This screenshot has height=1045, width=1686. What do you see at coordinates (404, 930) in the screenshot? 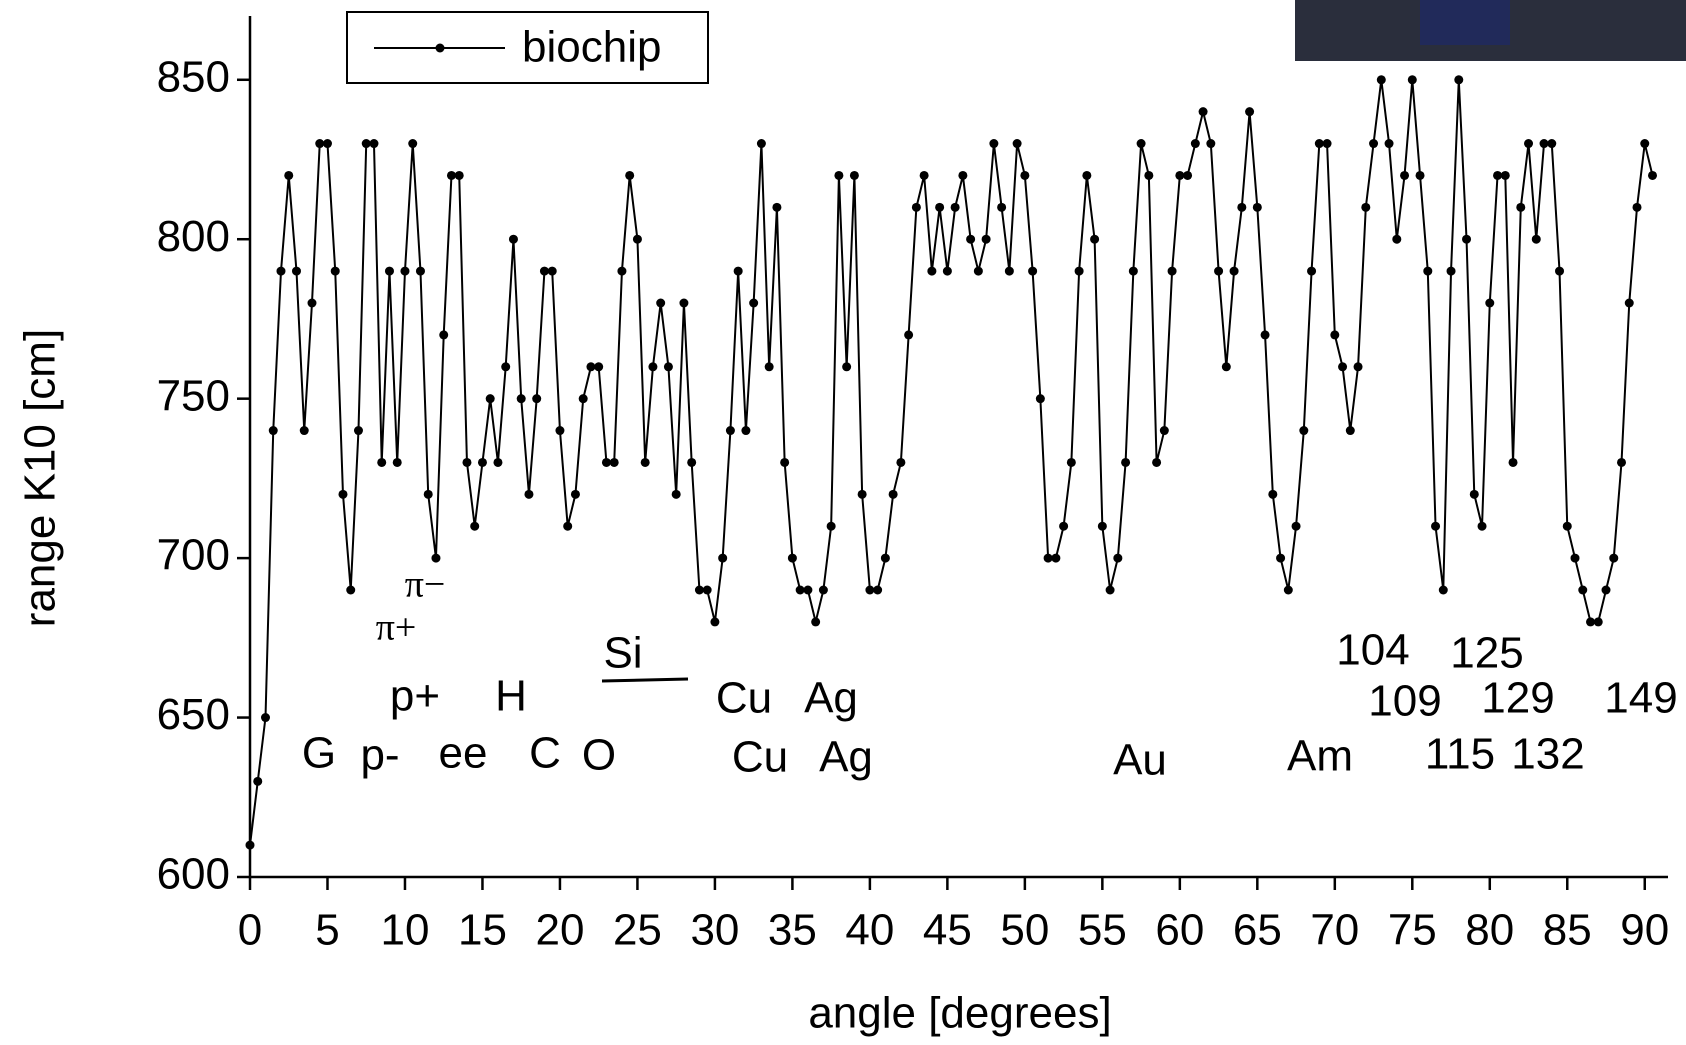
I see `x-tick-label: 10` at bounding box center [404, 930].